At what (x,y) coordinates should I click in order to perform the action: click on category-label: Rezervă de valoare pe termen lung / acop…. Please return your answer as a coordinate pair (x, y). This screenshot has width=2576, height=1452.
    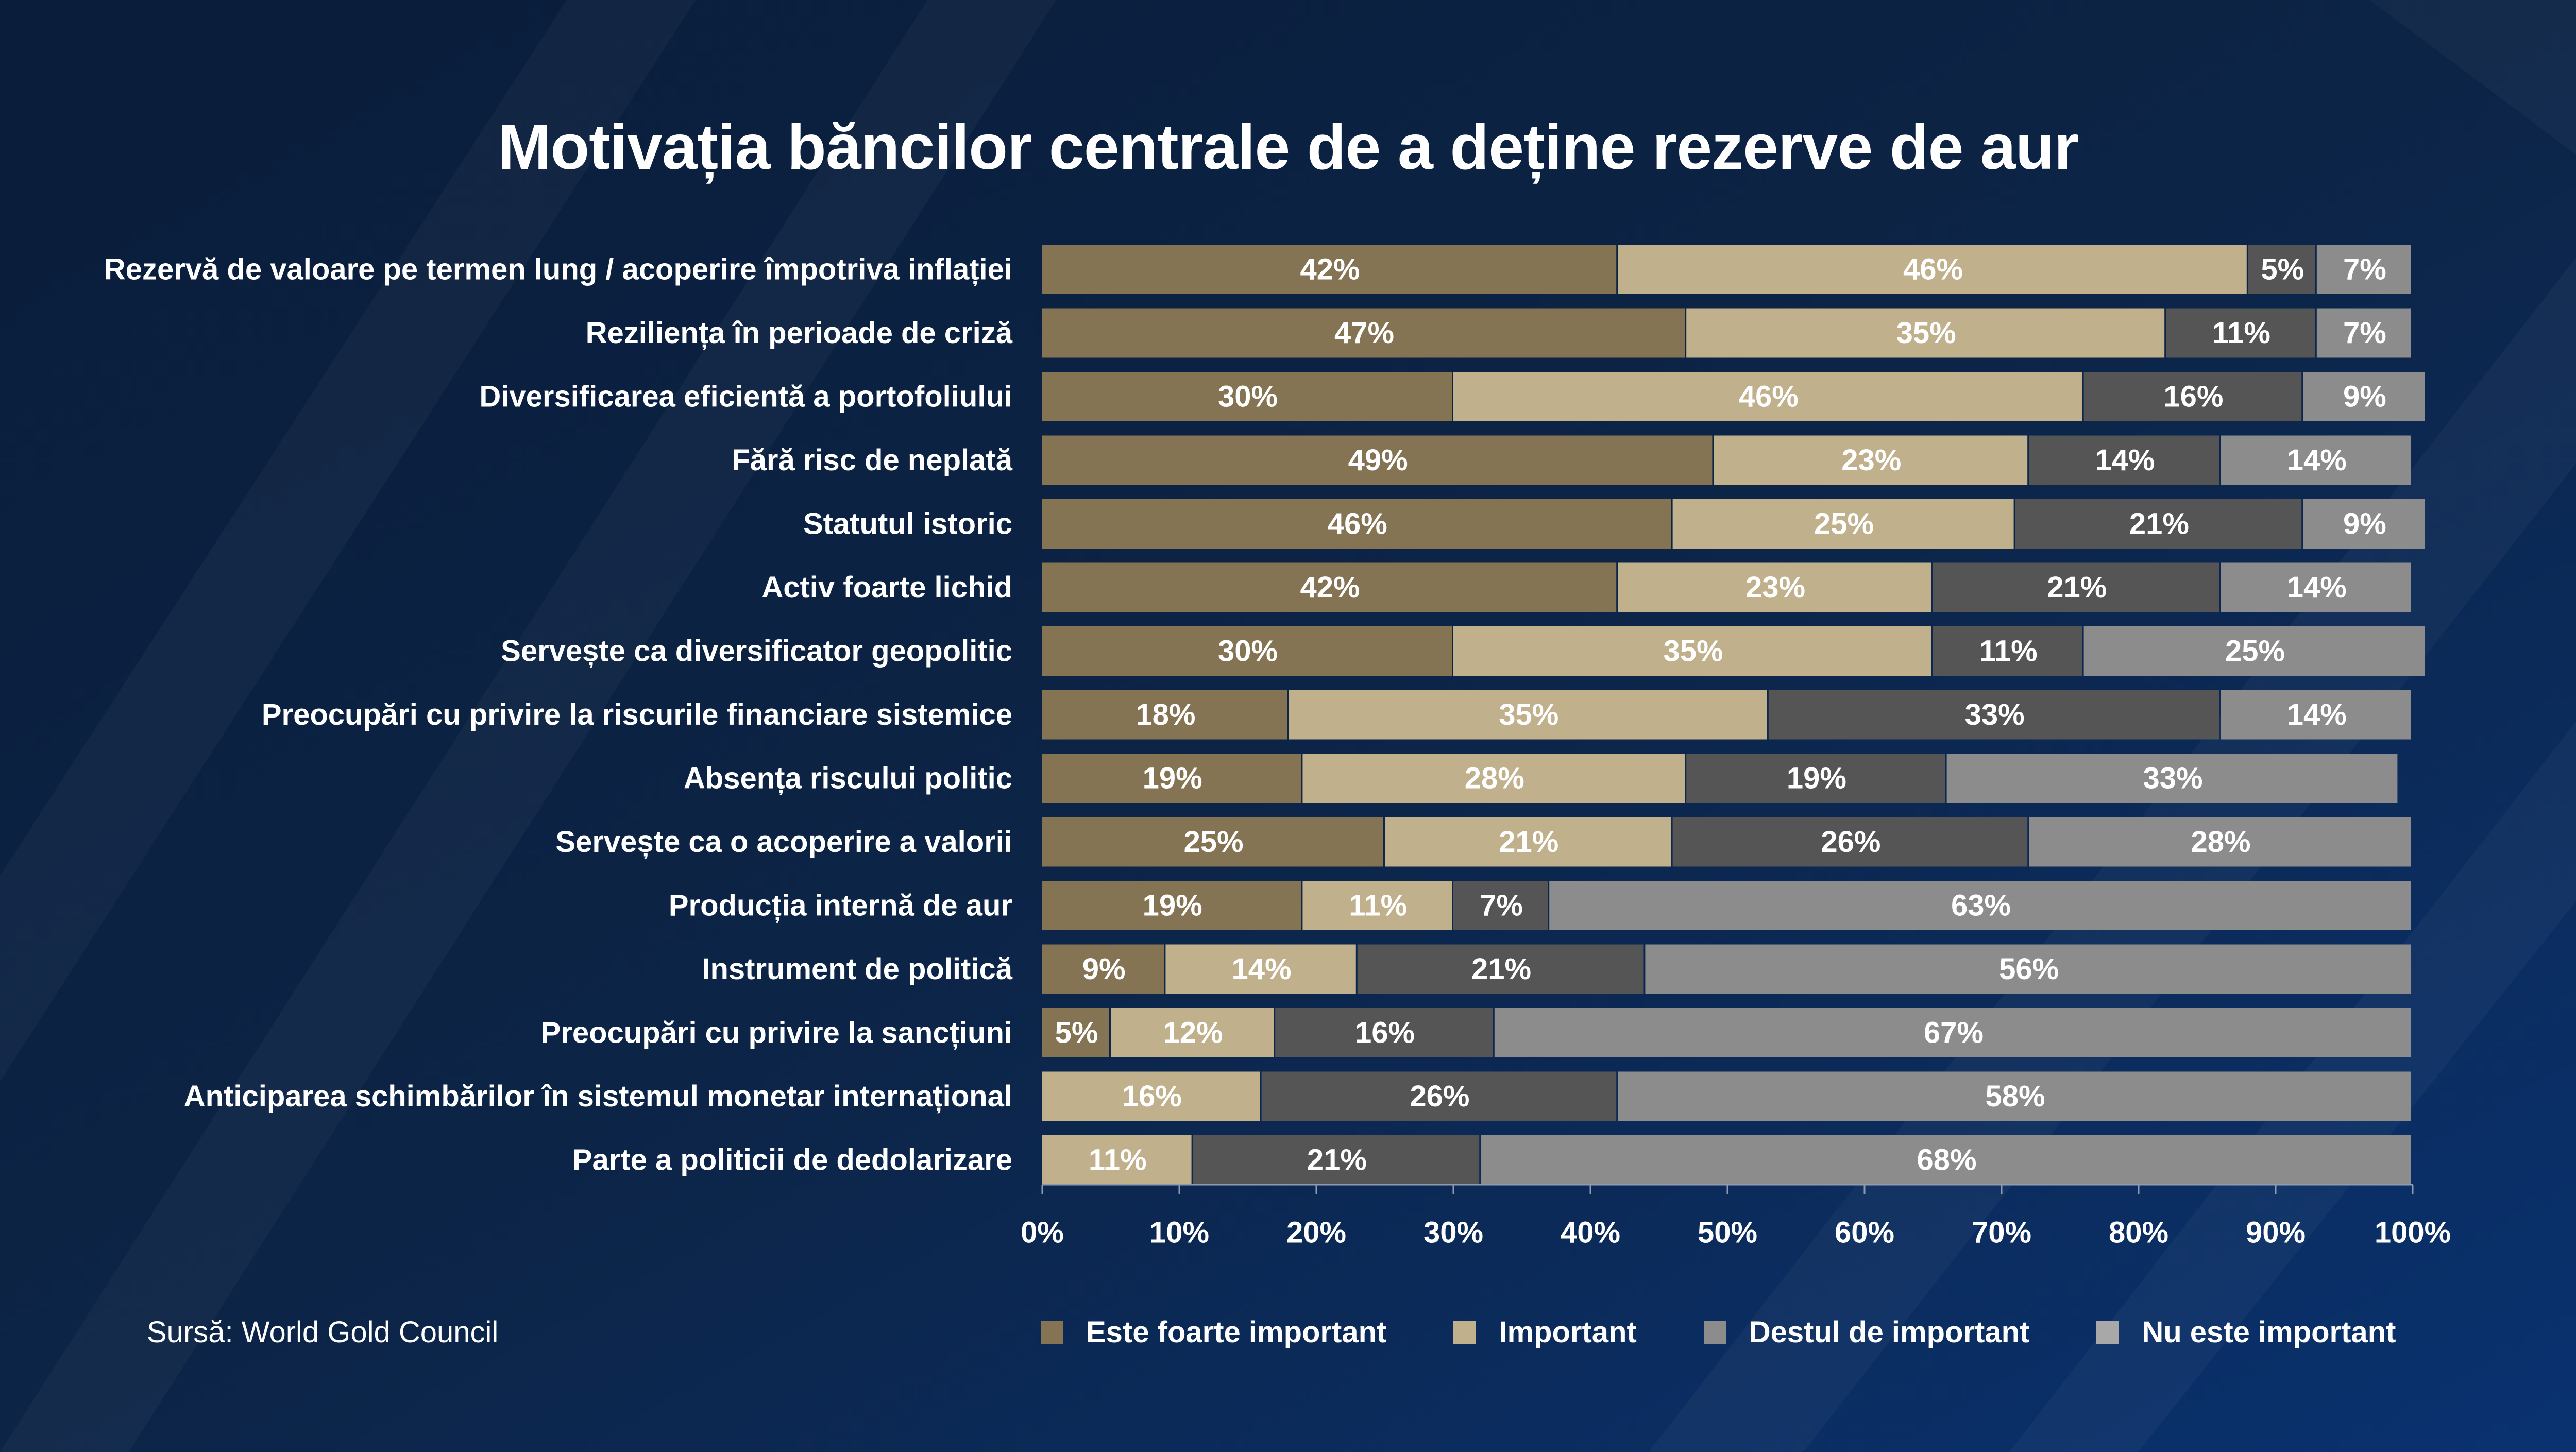
    Looking at the image, I should click on (558, 270).